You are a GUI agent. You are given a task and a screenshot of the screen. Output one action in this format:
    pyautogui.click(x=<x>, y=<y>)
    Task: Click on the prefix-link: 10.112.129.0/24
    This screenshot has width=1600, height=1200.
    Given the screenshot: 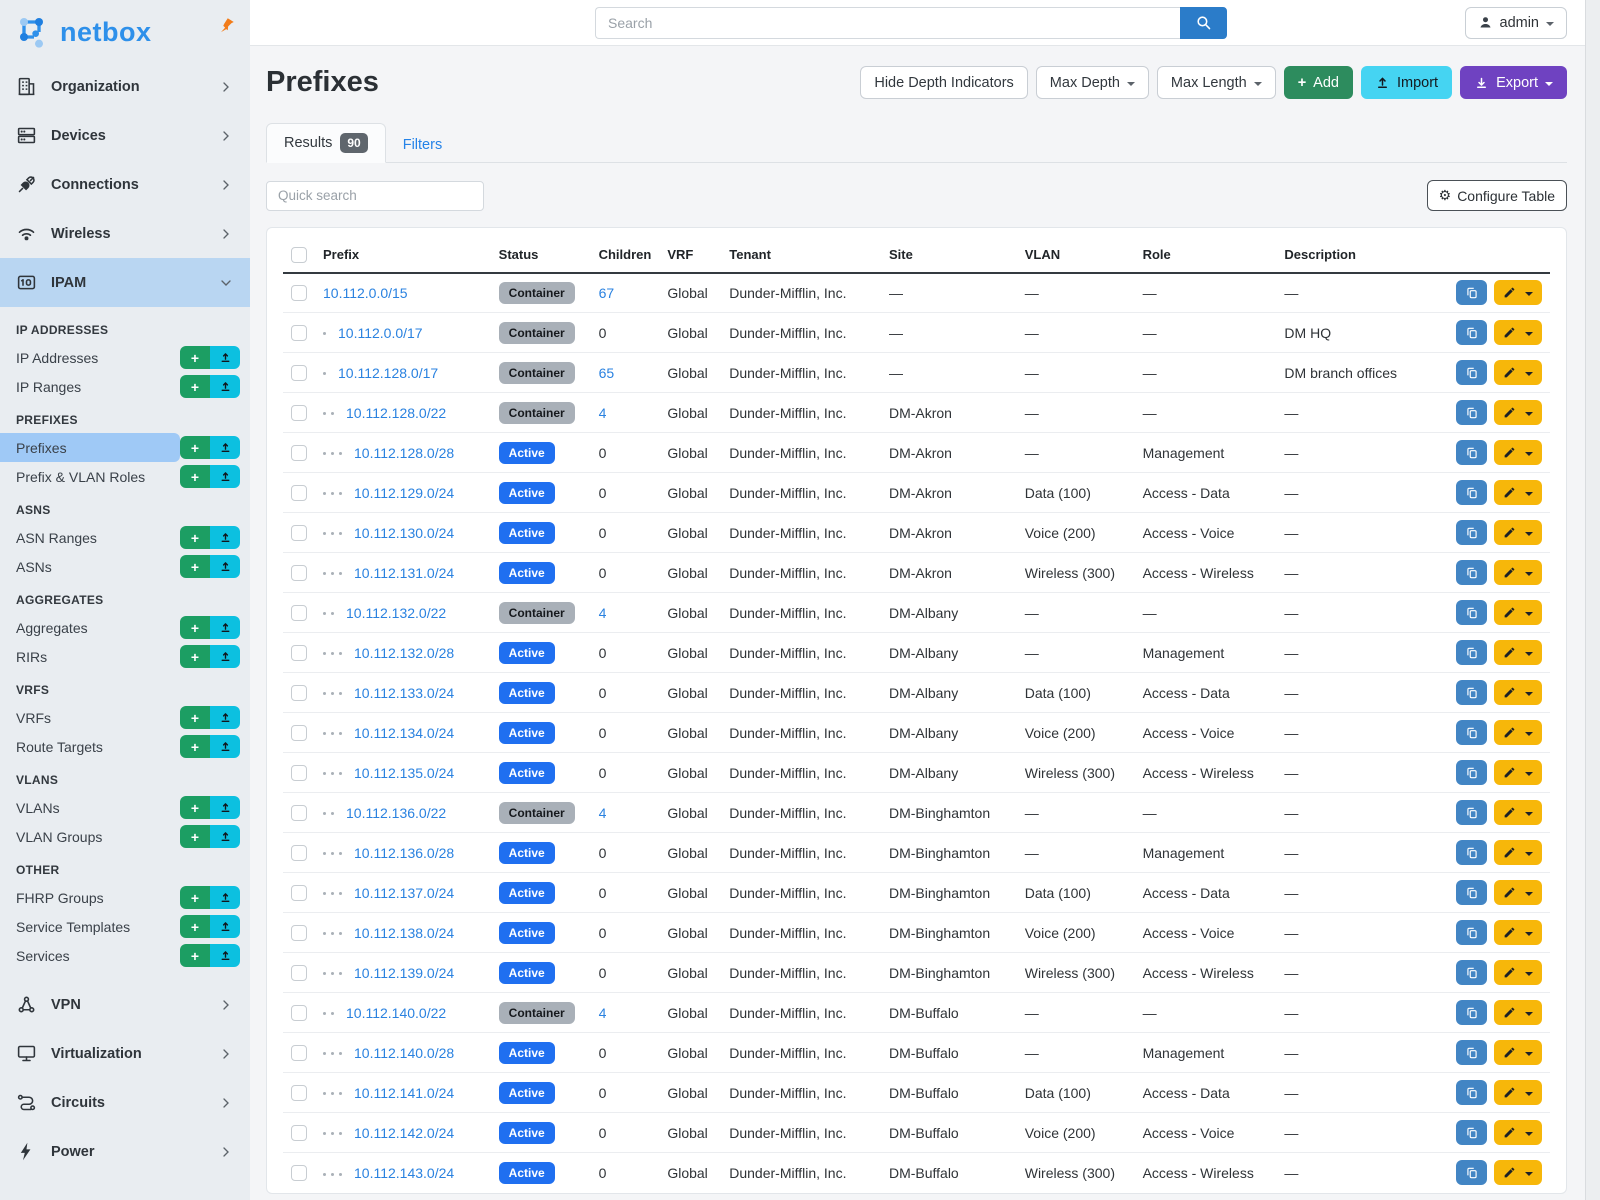 What is the action you would take?
    pyautogui.click(x=404, y=492)
    